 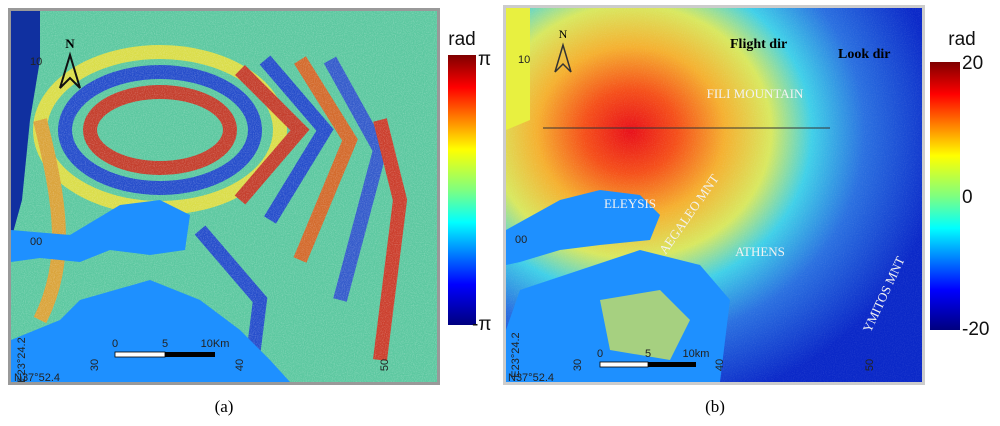 I want to click on scale-bar: 0 5 10km, so click(x=653, y=358).